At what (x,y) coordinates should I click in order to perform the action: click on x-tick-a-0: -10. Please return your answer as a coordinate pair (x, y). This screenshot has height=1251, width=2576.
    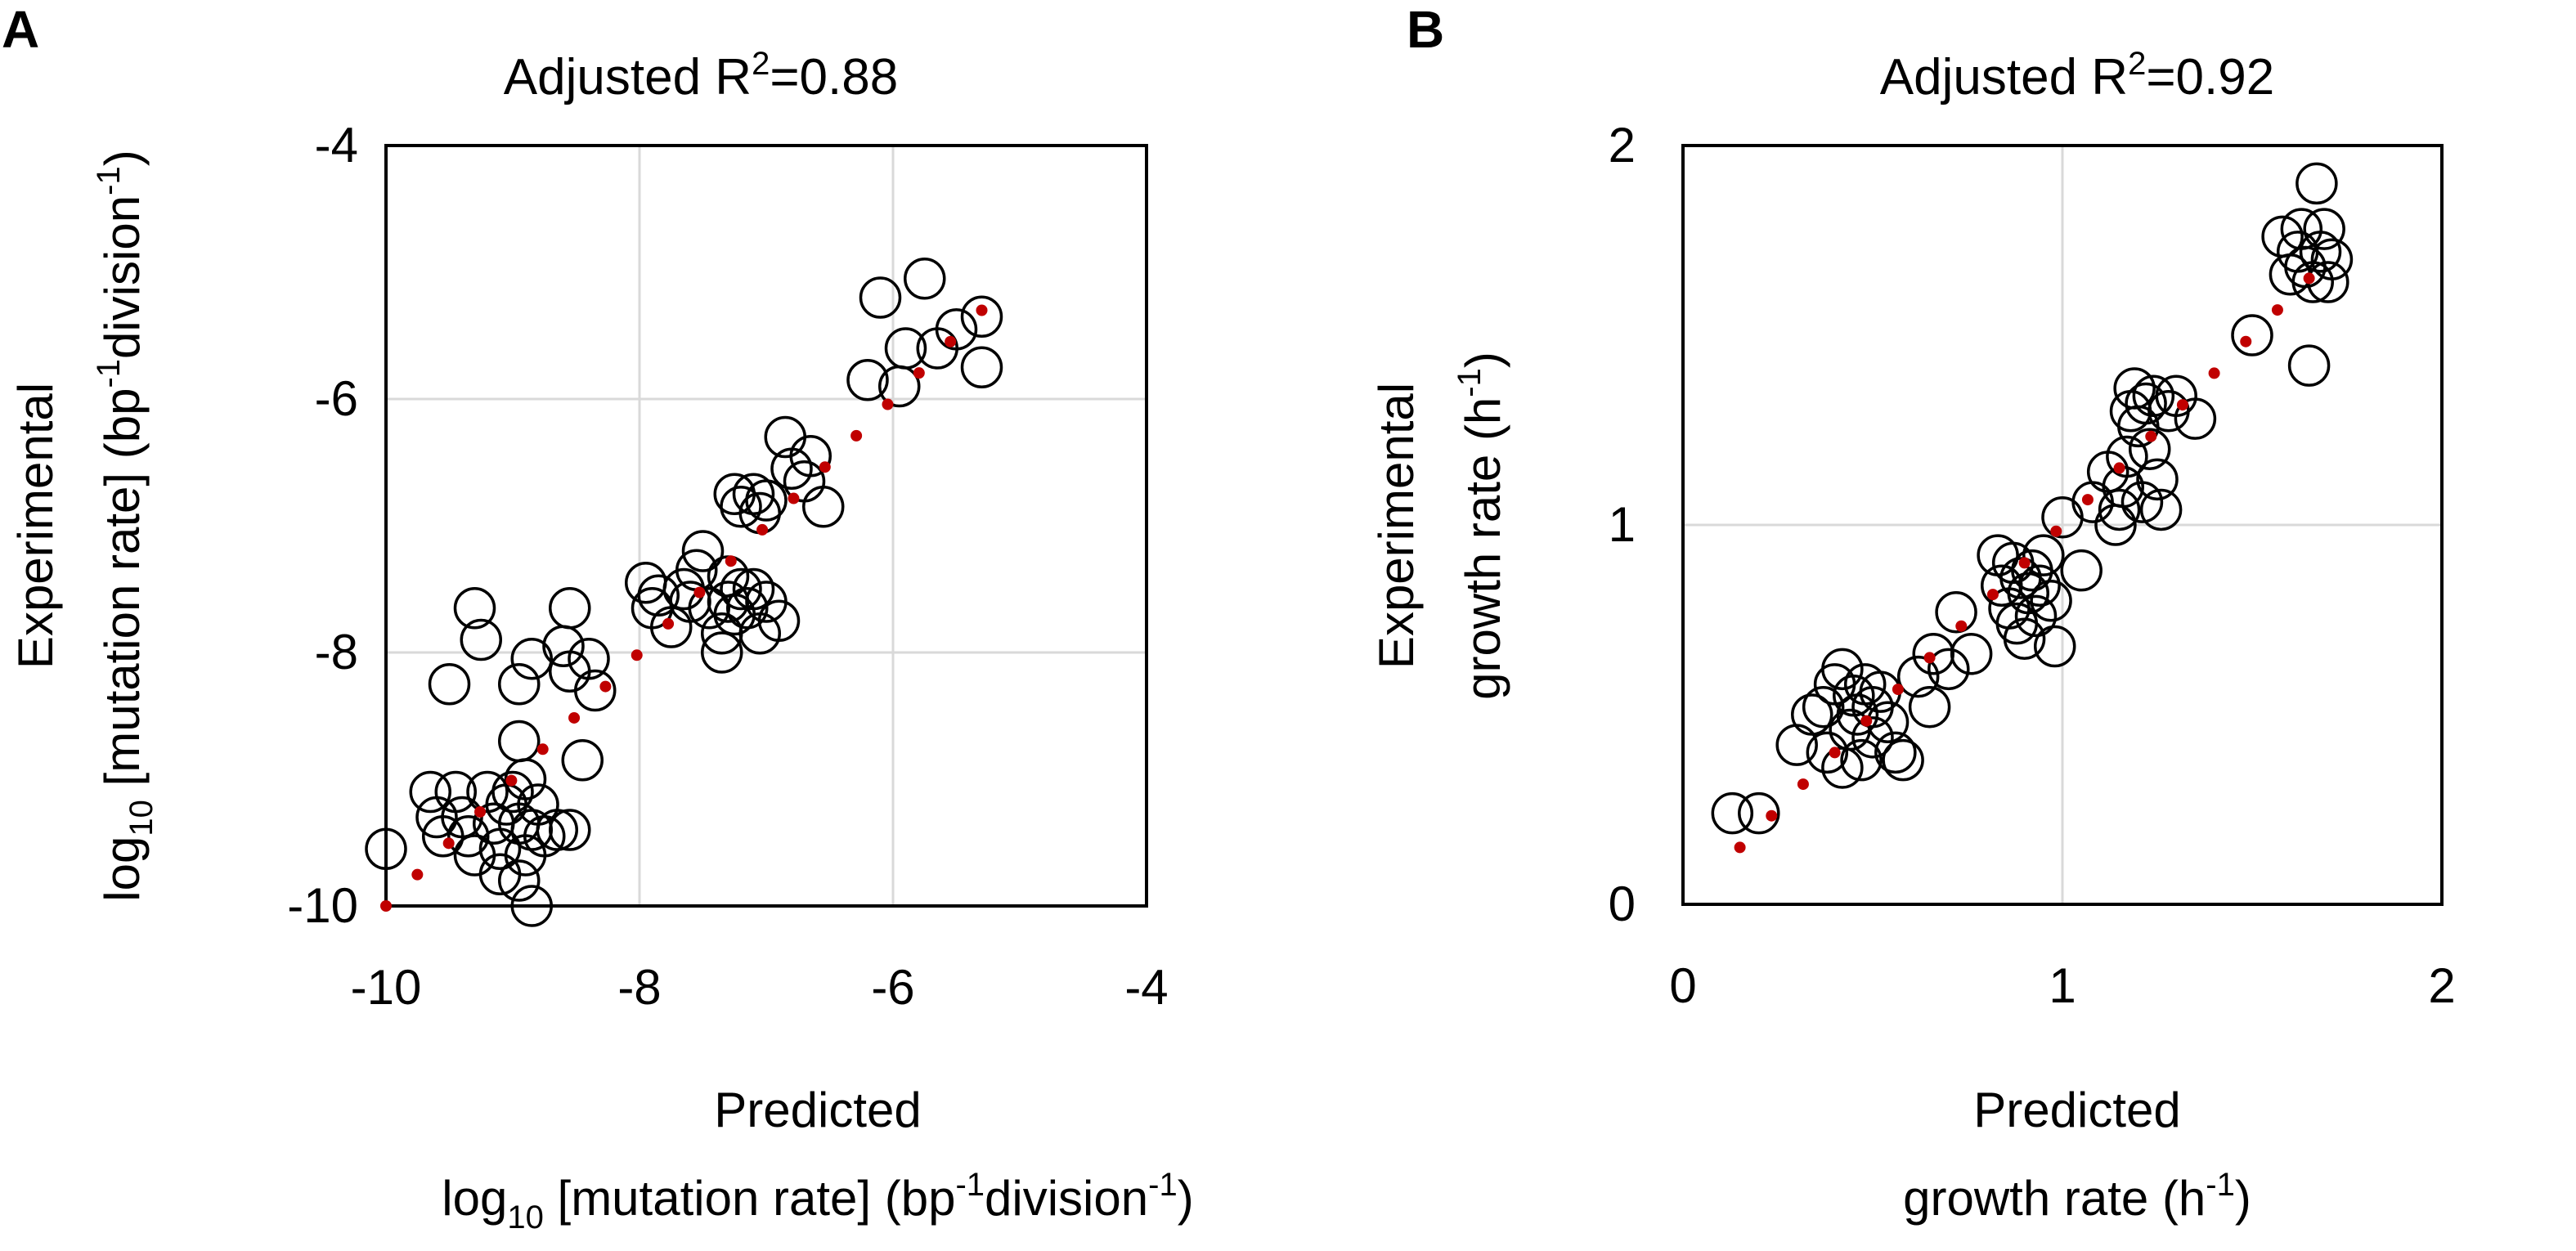
    Looking at the image, I should click on (386, 987).